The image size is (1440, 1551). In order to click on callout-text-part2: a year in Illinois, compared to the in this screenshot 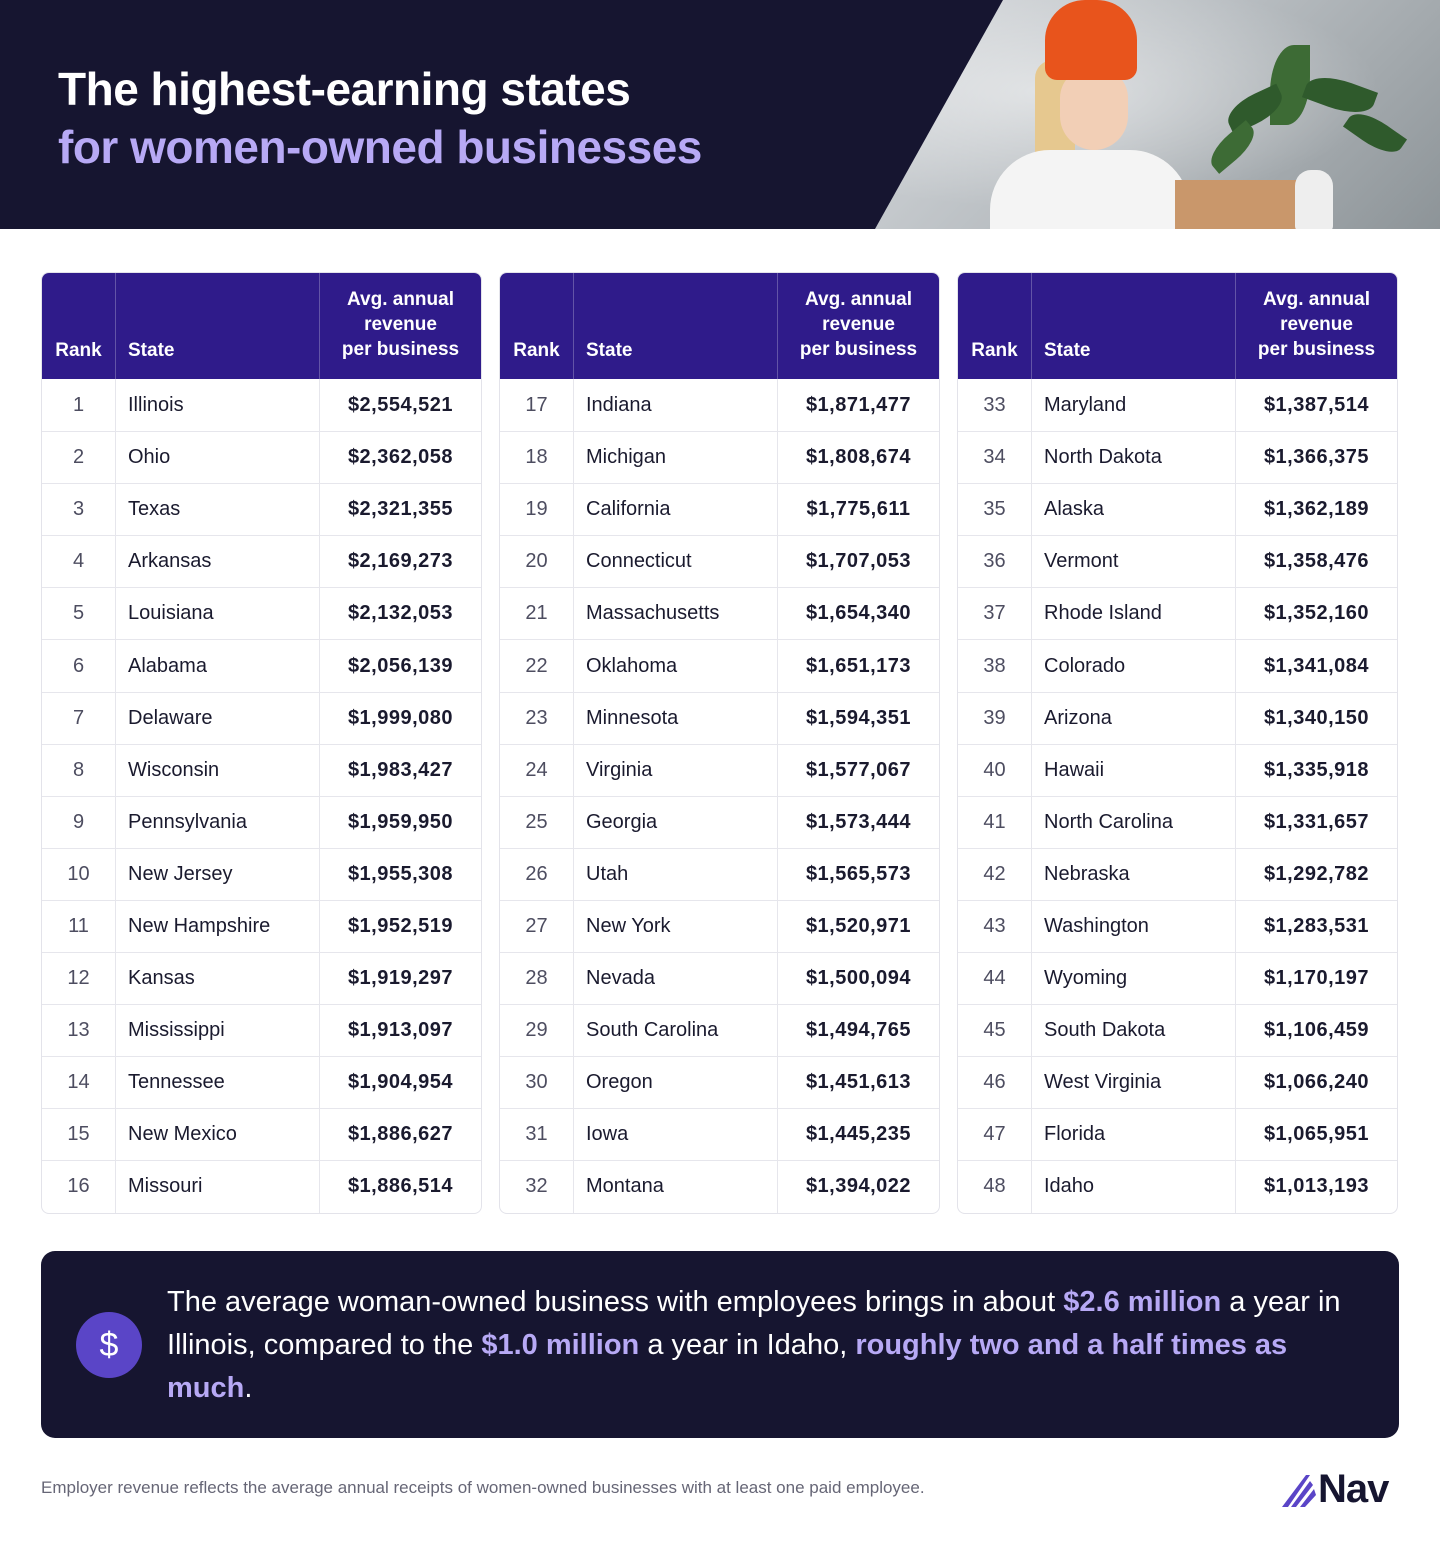, I will do `click(754, 1323)`.